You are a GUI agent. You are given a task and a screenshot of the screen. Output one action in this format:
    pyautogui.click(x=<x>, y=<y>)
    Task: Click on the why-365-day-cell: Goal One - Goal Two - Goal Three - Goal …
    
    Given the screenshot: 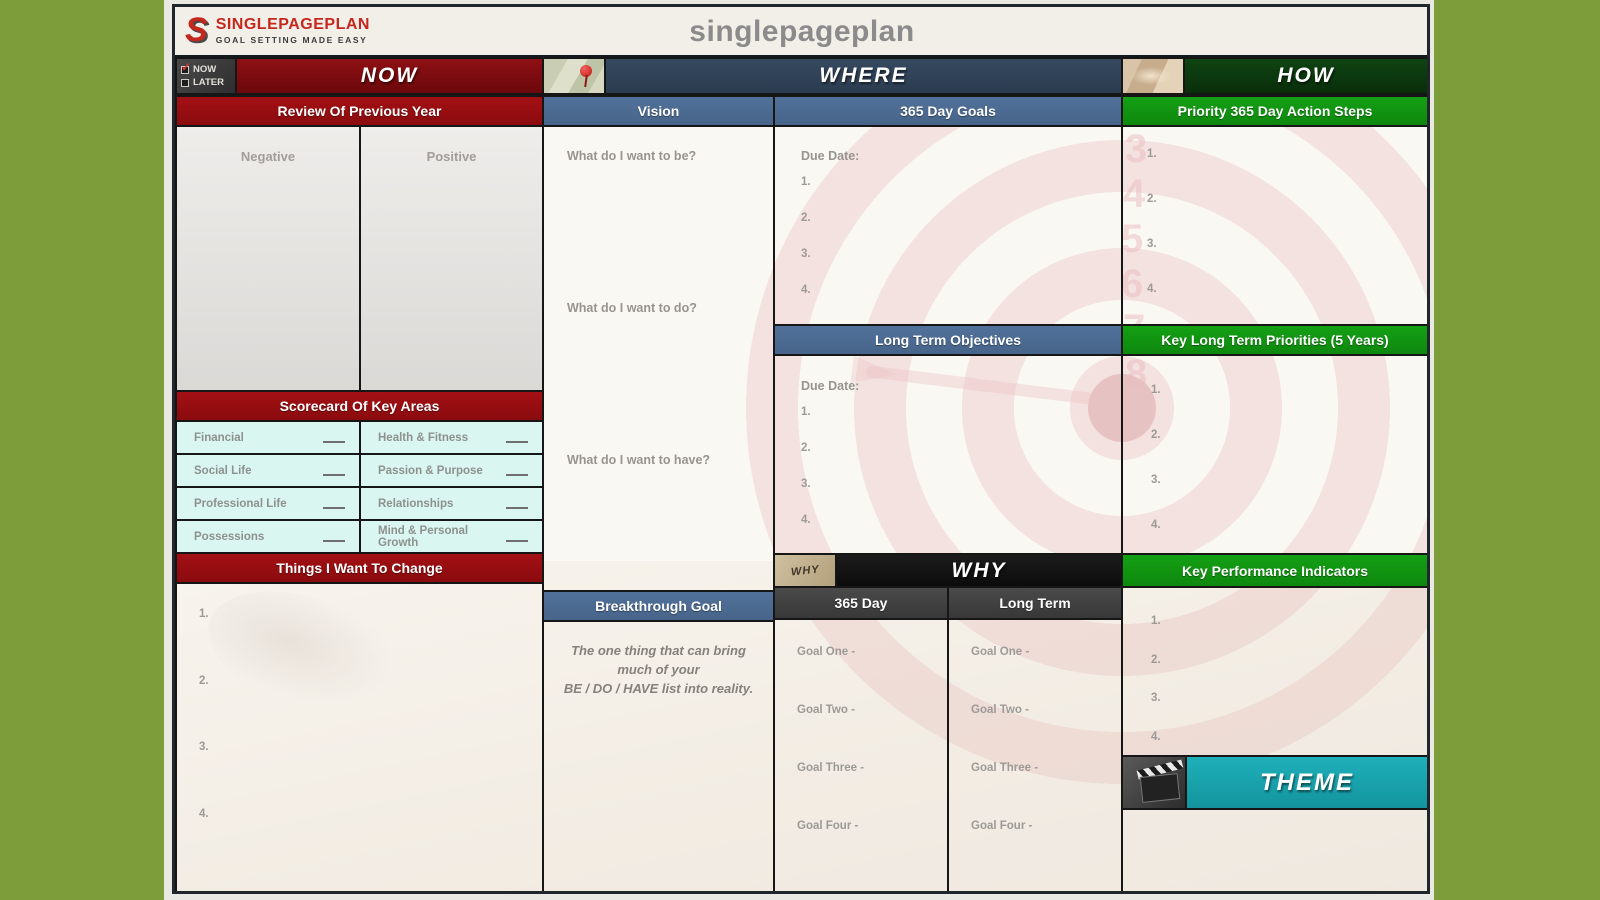 What is the action you would take?
    pyautogui.click(x=861, y=754)
    